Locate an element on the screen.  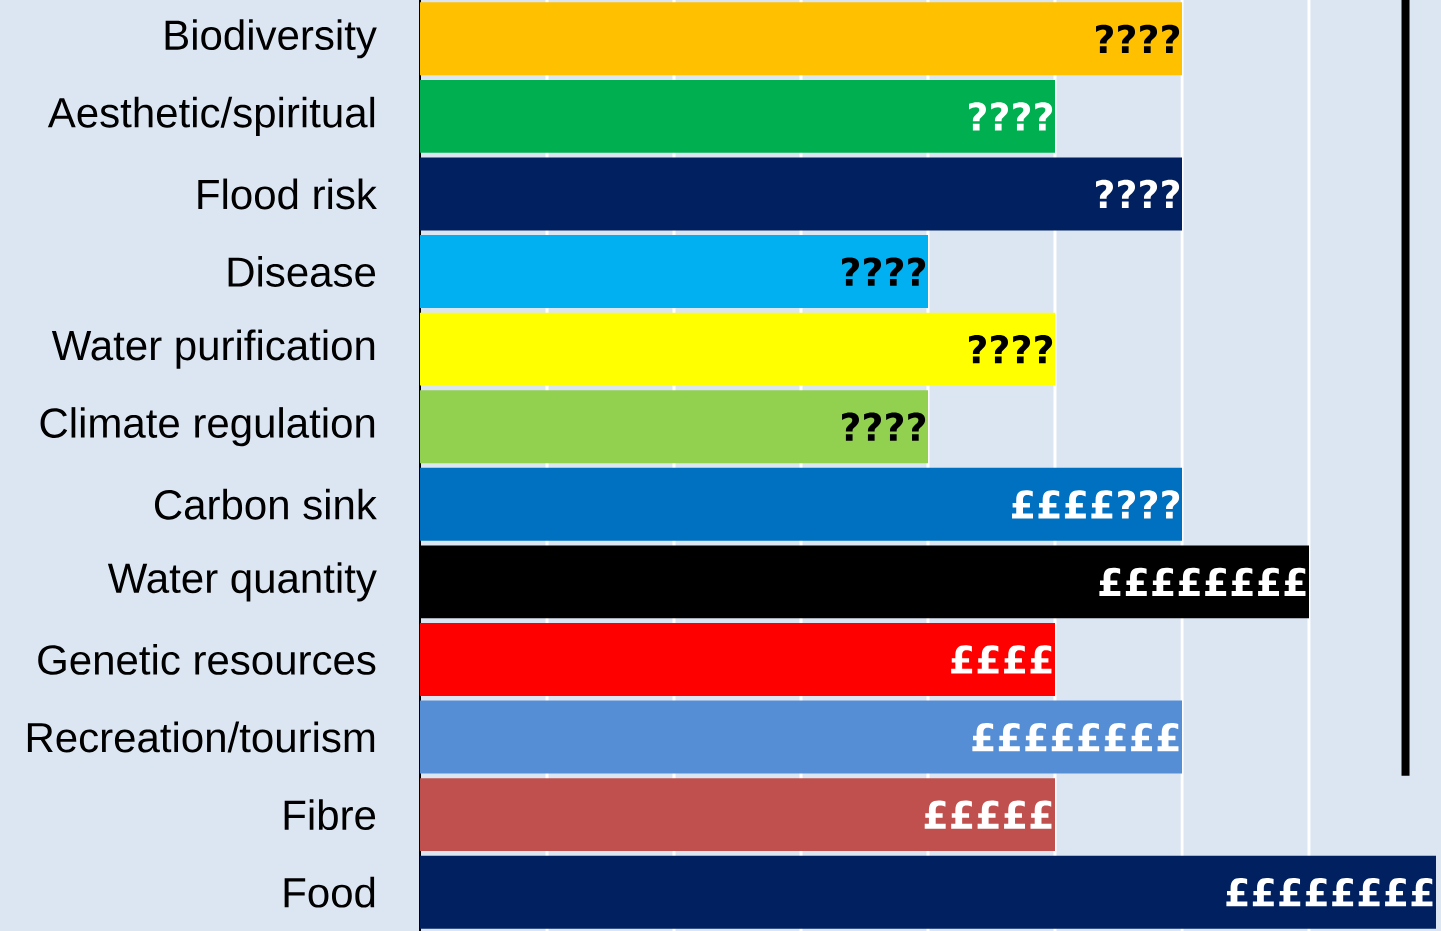
y-tick-label: Recreation/tourism is located at coordinates (201, 737).